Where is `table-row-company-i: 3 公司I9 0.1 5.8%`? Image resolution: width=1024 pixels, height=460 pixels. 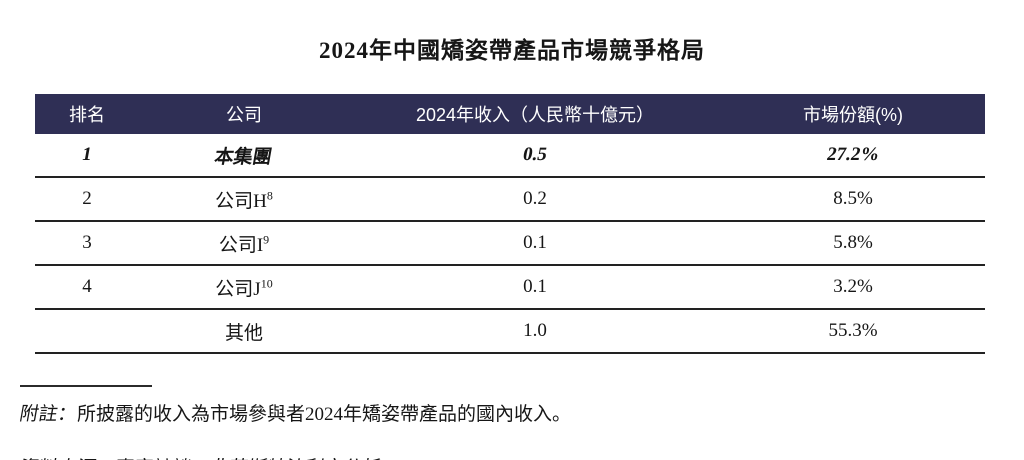 table-row-company-i: 3 公司I9 0.1 5.8% is located at coordinates (510, 243).